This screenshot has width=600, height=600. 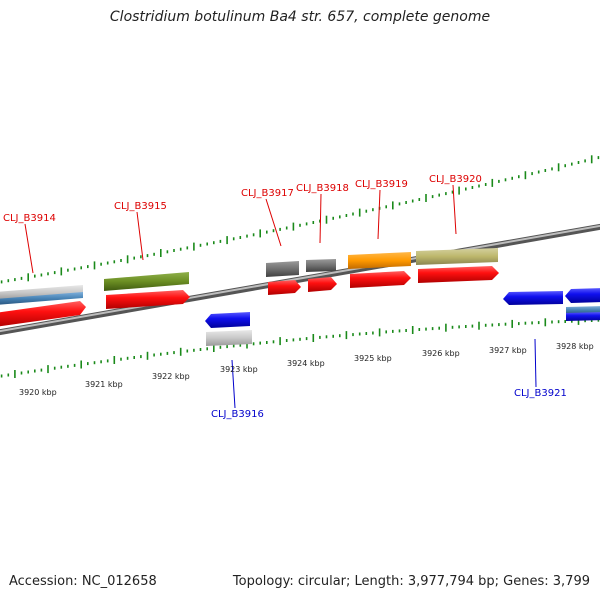 What do you see at coordinates (322, 188) in the screenshot?
I see `svg-text: CLJ_B3918` at bounding box center [322, 188].